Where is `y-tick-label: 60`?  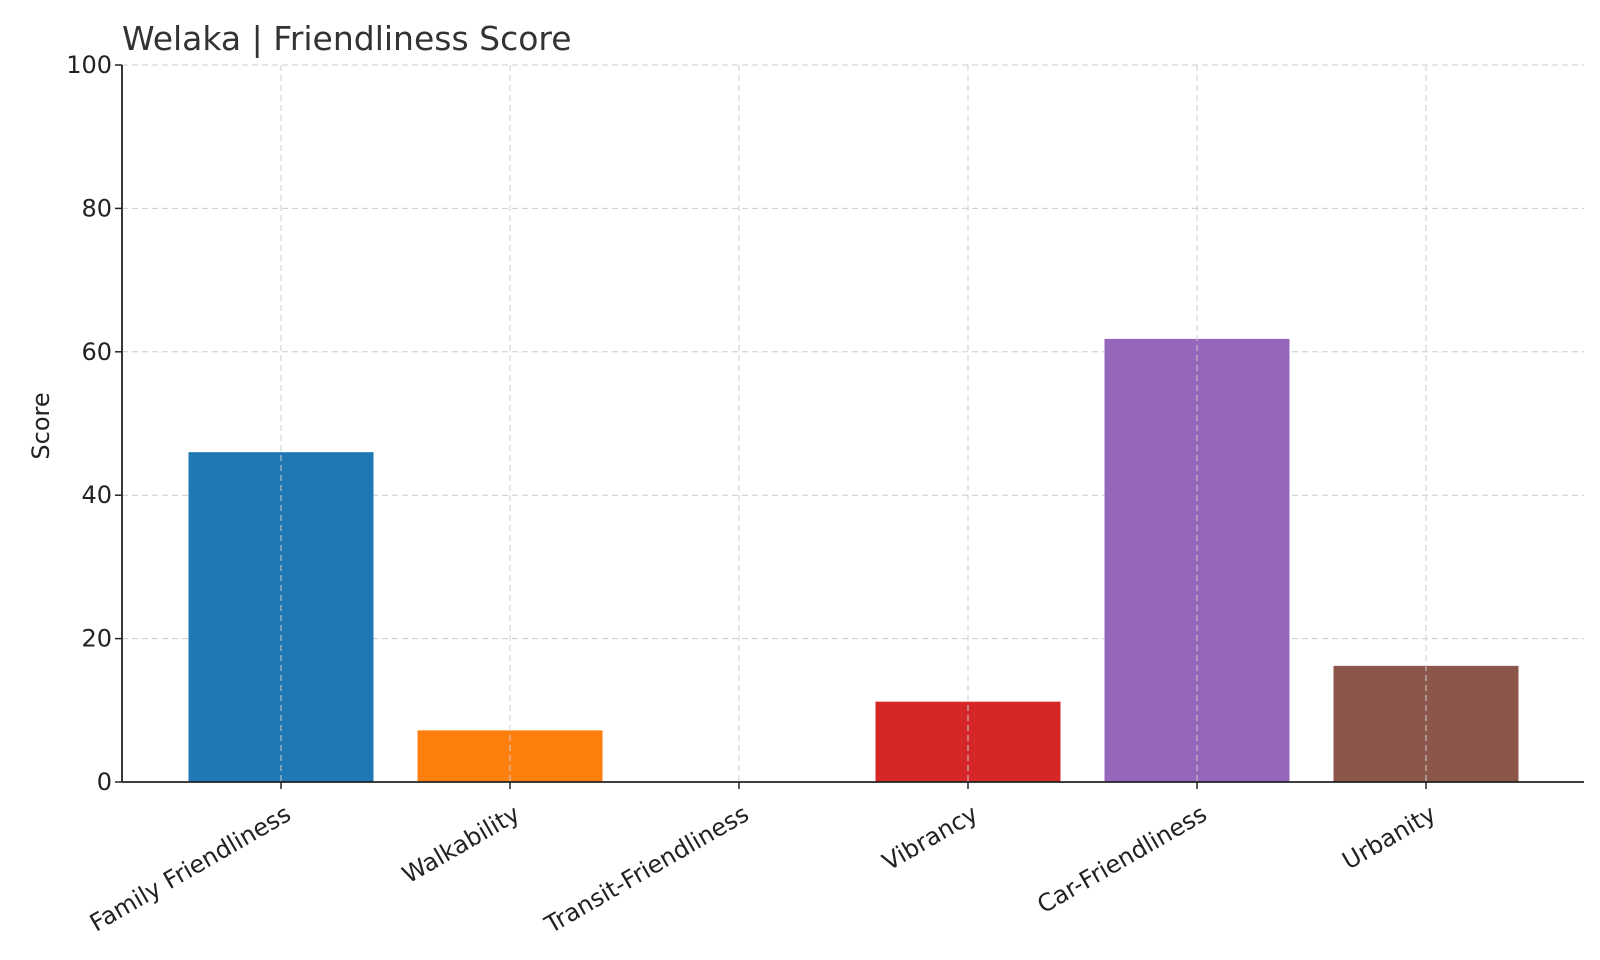
y-tick-label: 60 is located at coordinates (96, 352).